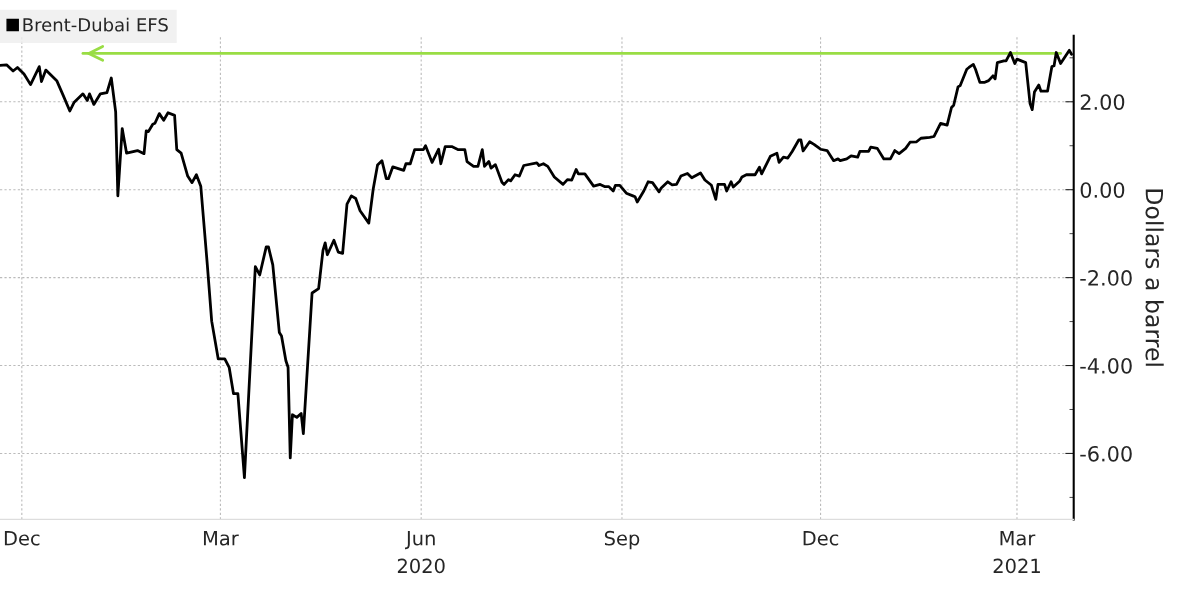 The image size is (1197, 597). Describe the element at coordinates (1106, 278) in the screenshot. I see `y-tick-label: -2.00` at that location.